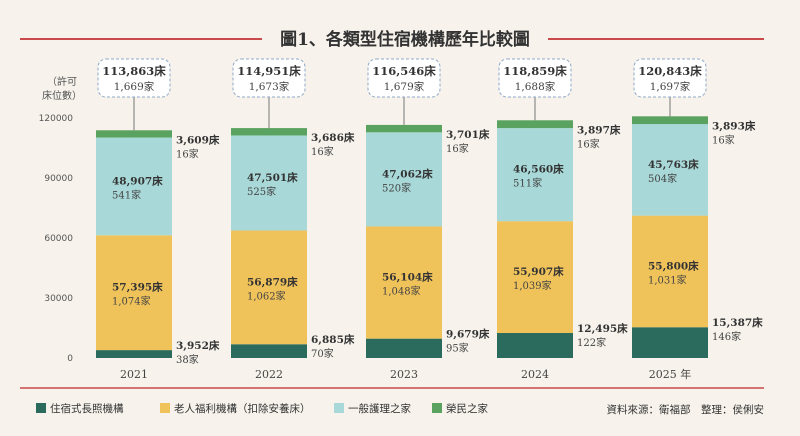 The height and width of the screenshot is (436, 800). What do you see at coordinates (535, 374) in the screenshot?
I see `x-tick-label: 2024` at bounding box center [535, 374].